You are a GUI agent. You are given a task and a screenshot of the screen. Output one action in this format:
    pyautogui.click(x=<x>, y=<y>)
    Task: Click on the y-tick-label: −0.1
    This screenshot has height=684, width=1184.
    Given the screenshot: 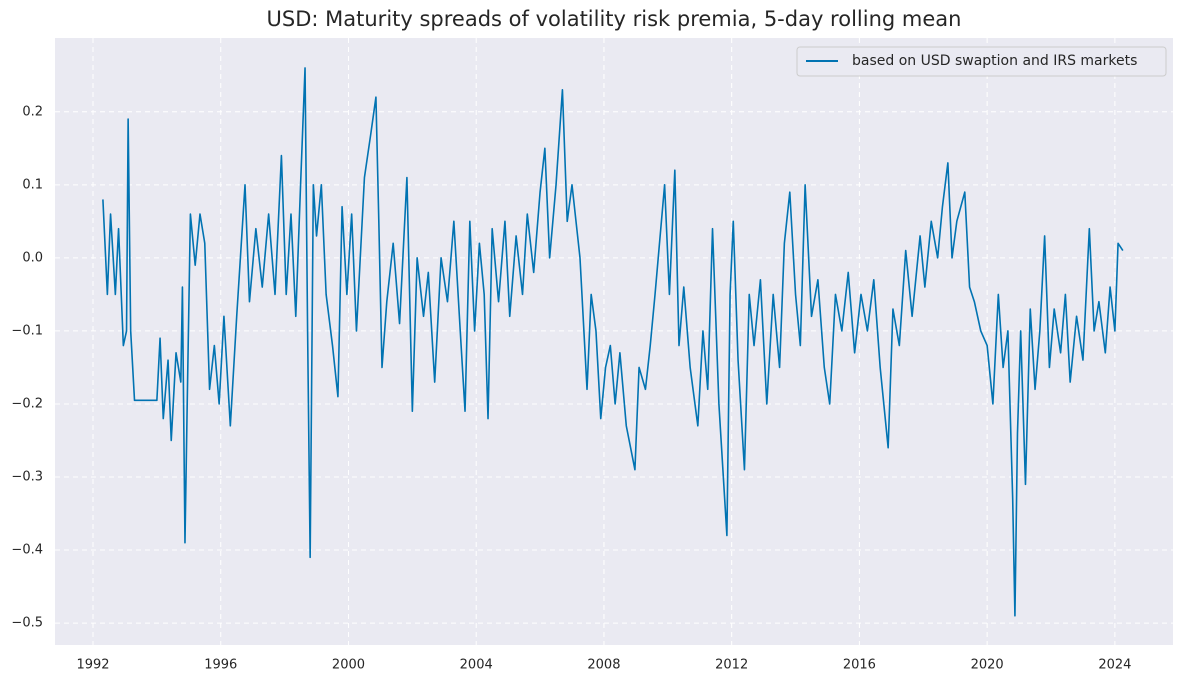 What is the action you would take?
    pyautogui.click(x=27, y=330)
    